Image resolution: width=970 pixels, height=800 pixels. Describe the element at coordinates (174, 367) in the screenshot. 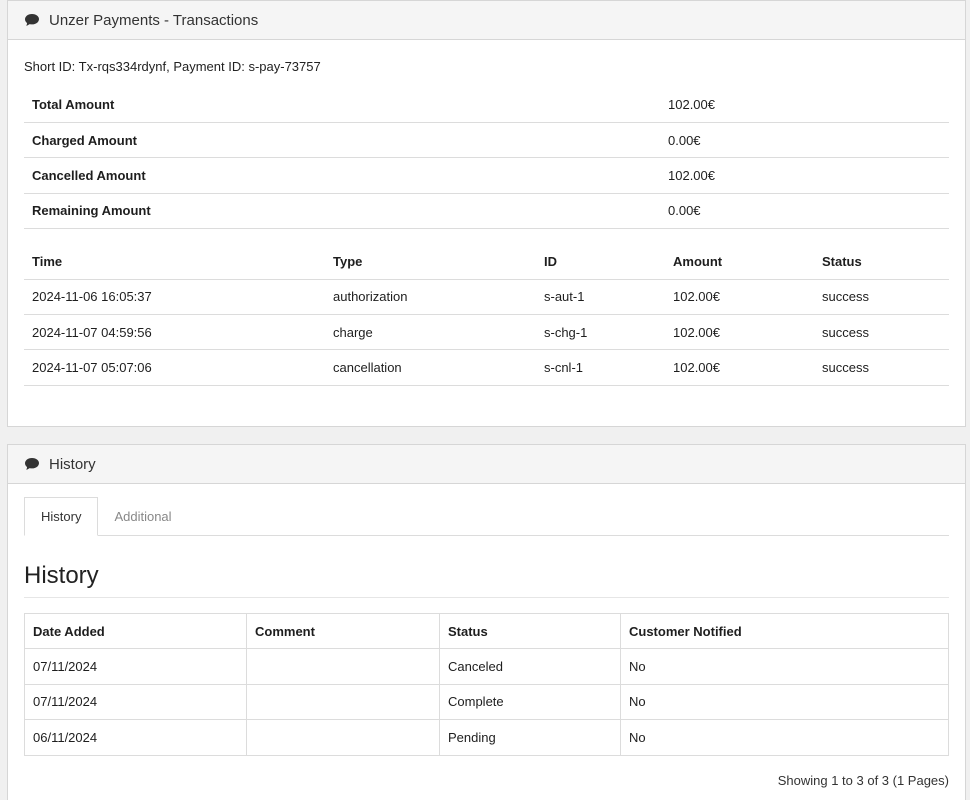

I see `tx-time: 2024-11-07 05:07:06` at that location.